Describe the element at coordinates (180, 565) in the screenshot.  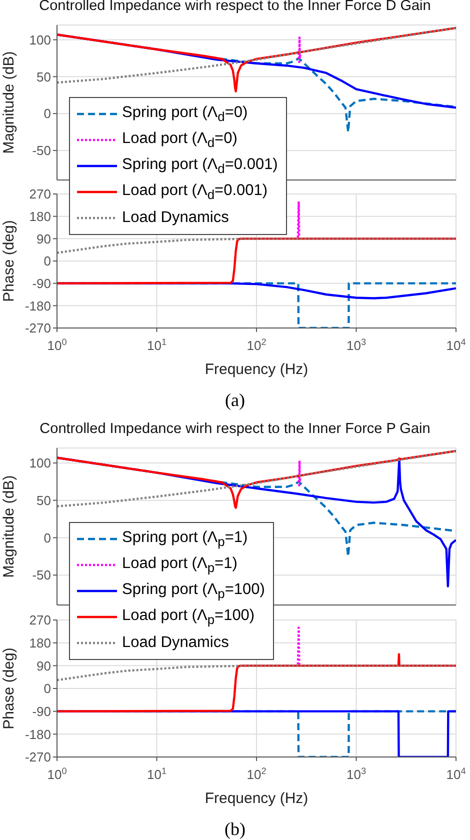
I see `legend-label: Load port (Λ$_{p}$=1)` at that location.